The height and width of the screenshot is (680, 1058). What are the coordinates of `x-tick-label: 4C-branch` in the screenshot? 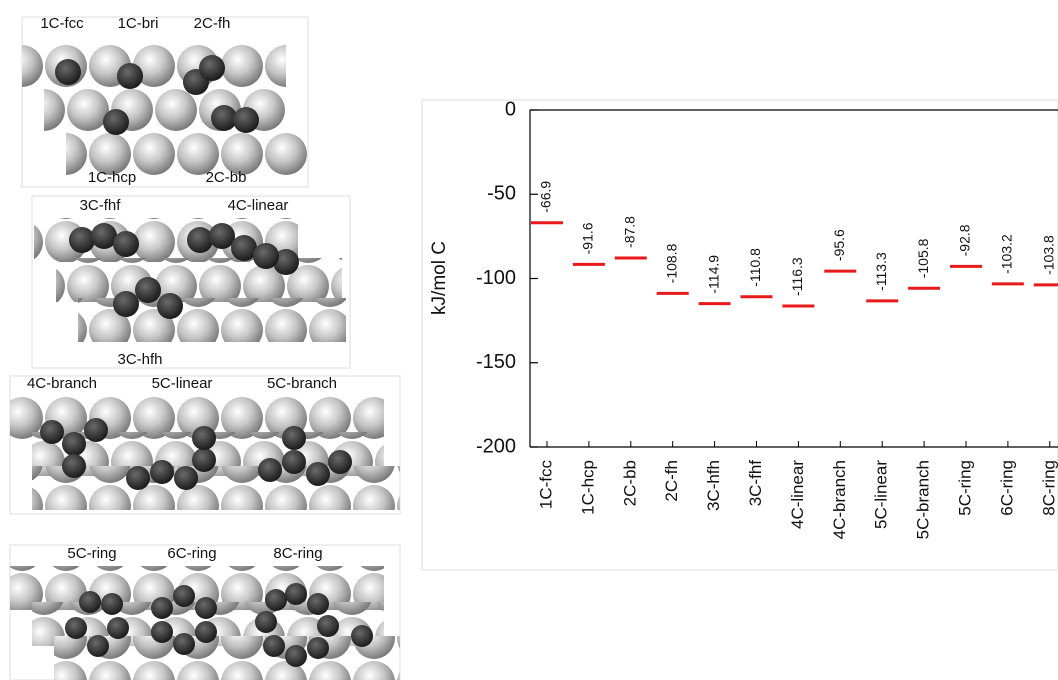 It's located at (839, 499).